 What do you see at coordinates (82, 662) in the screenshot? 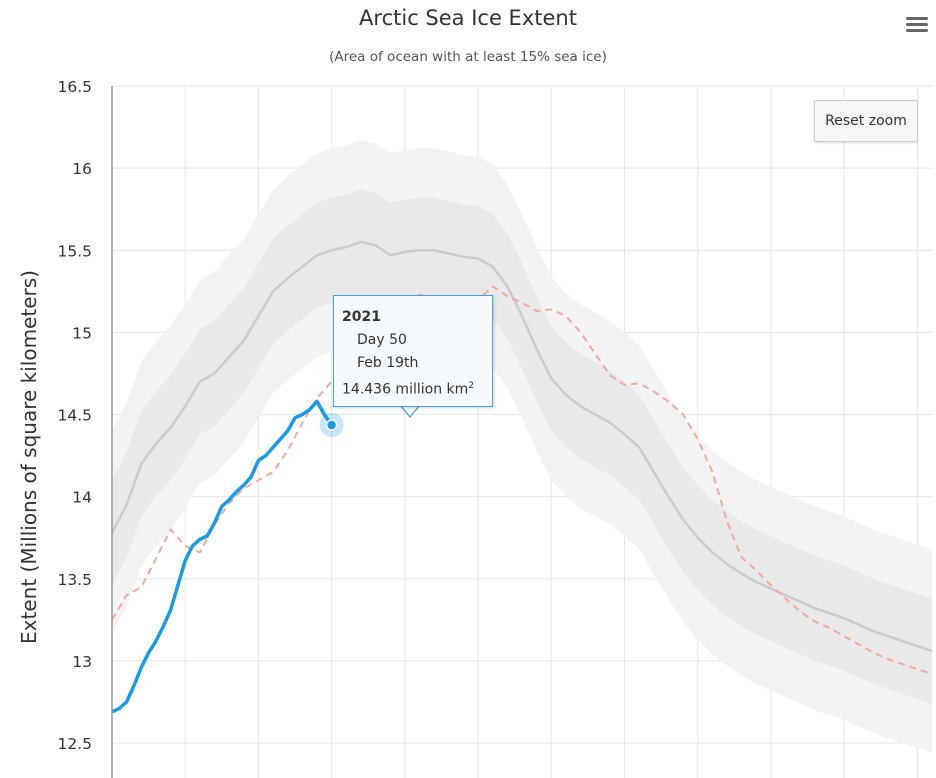
I see `y-tick-label: 13` at bounding box center [82, 662].